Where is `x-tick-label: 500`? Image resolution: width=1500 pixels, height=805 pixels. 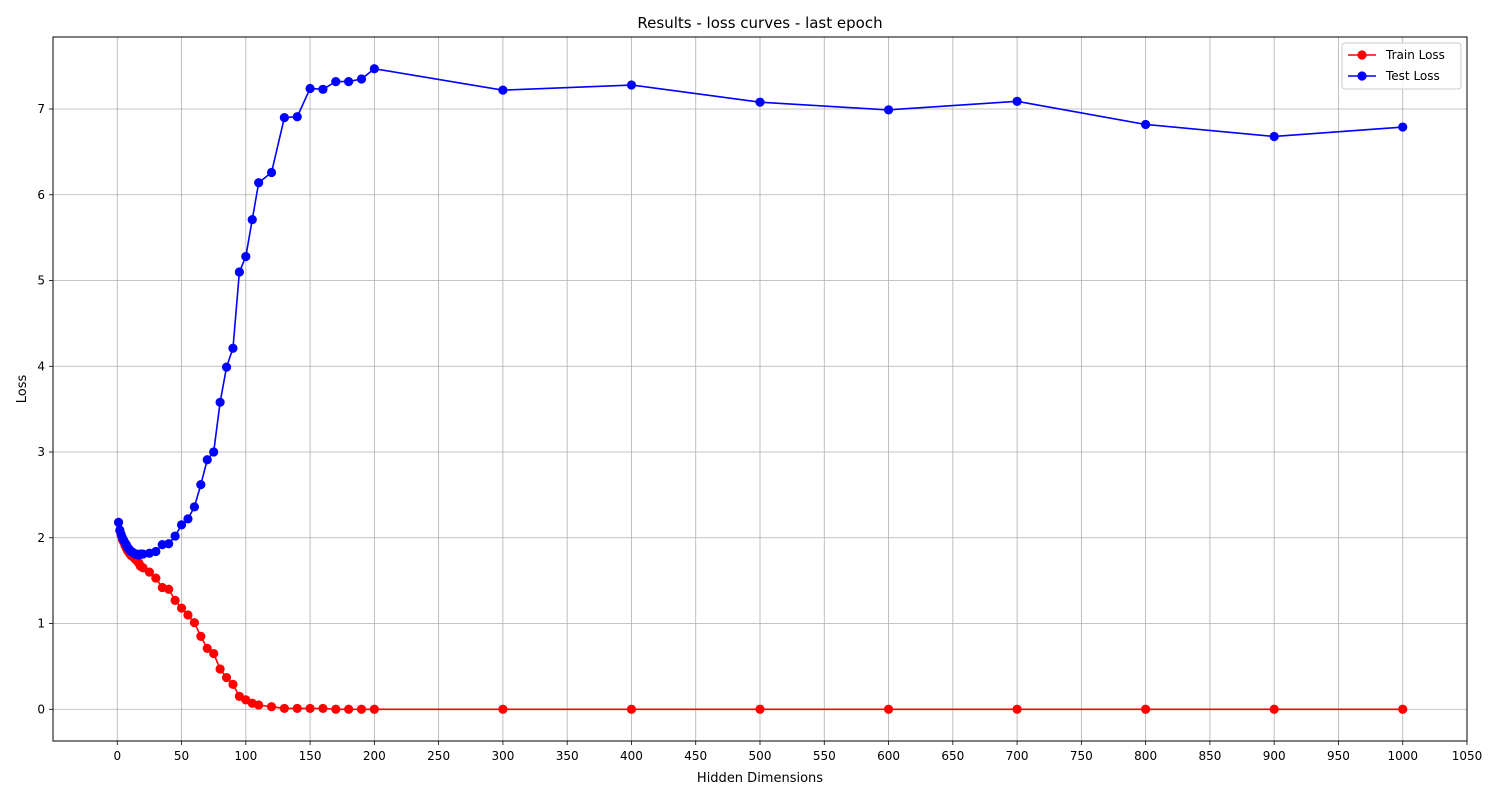 x-tick-label: 500 is located at coordinates (760, 756).